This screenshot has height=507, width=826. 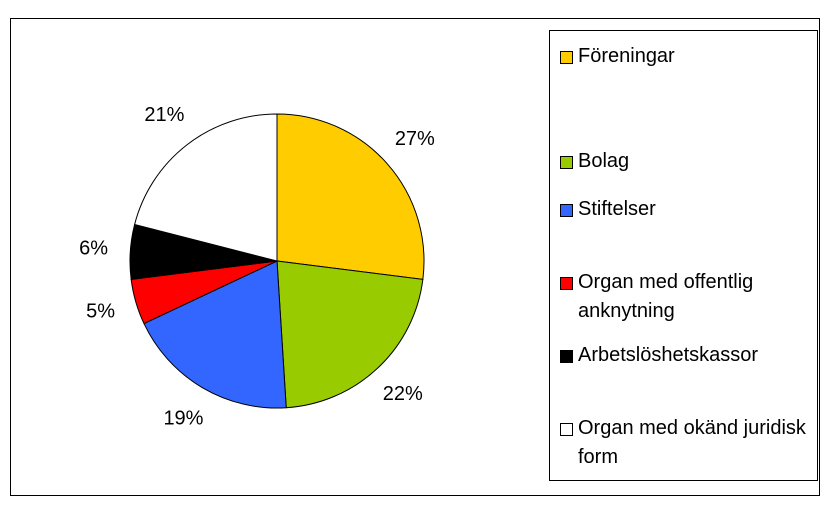 What do you see at coordinates (100, 312) in the screenshot?
I see `data-label: 5%` at bounding box center [100, 312].